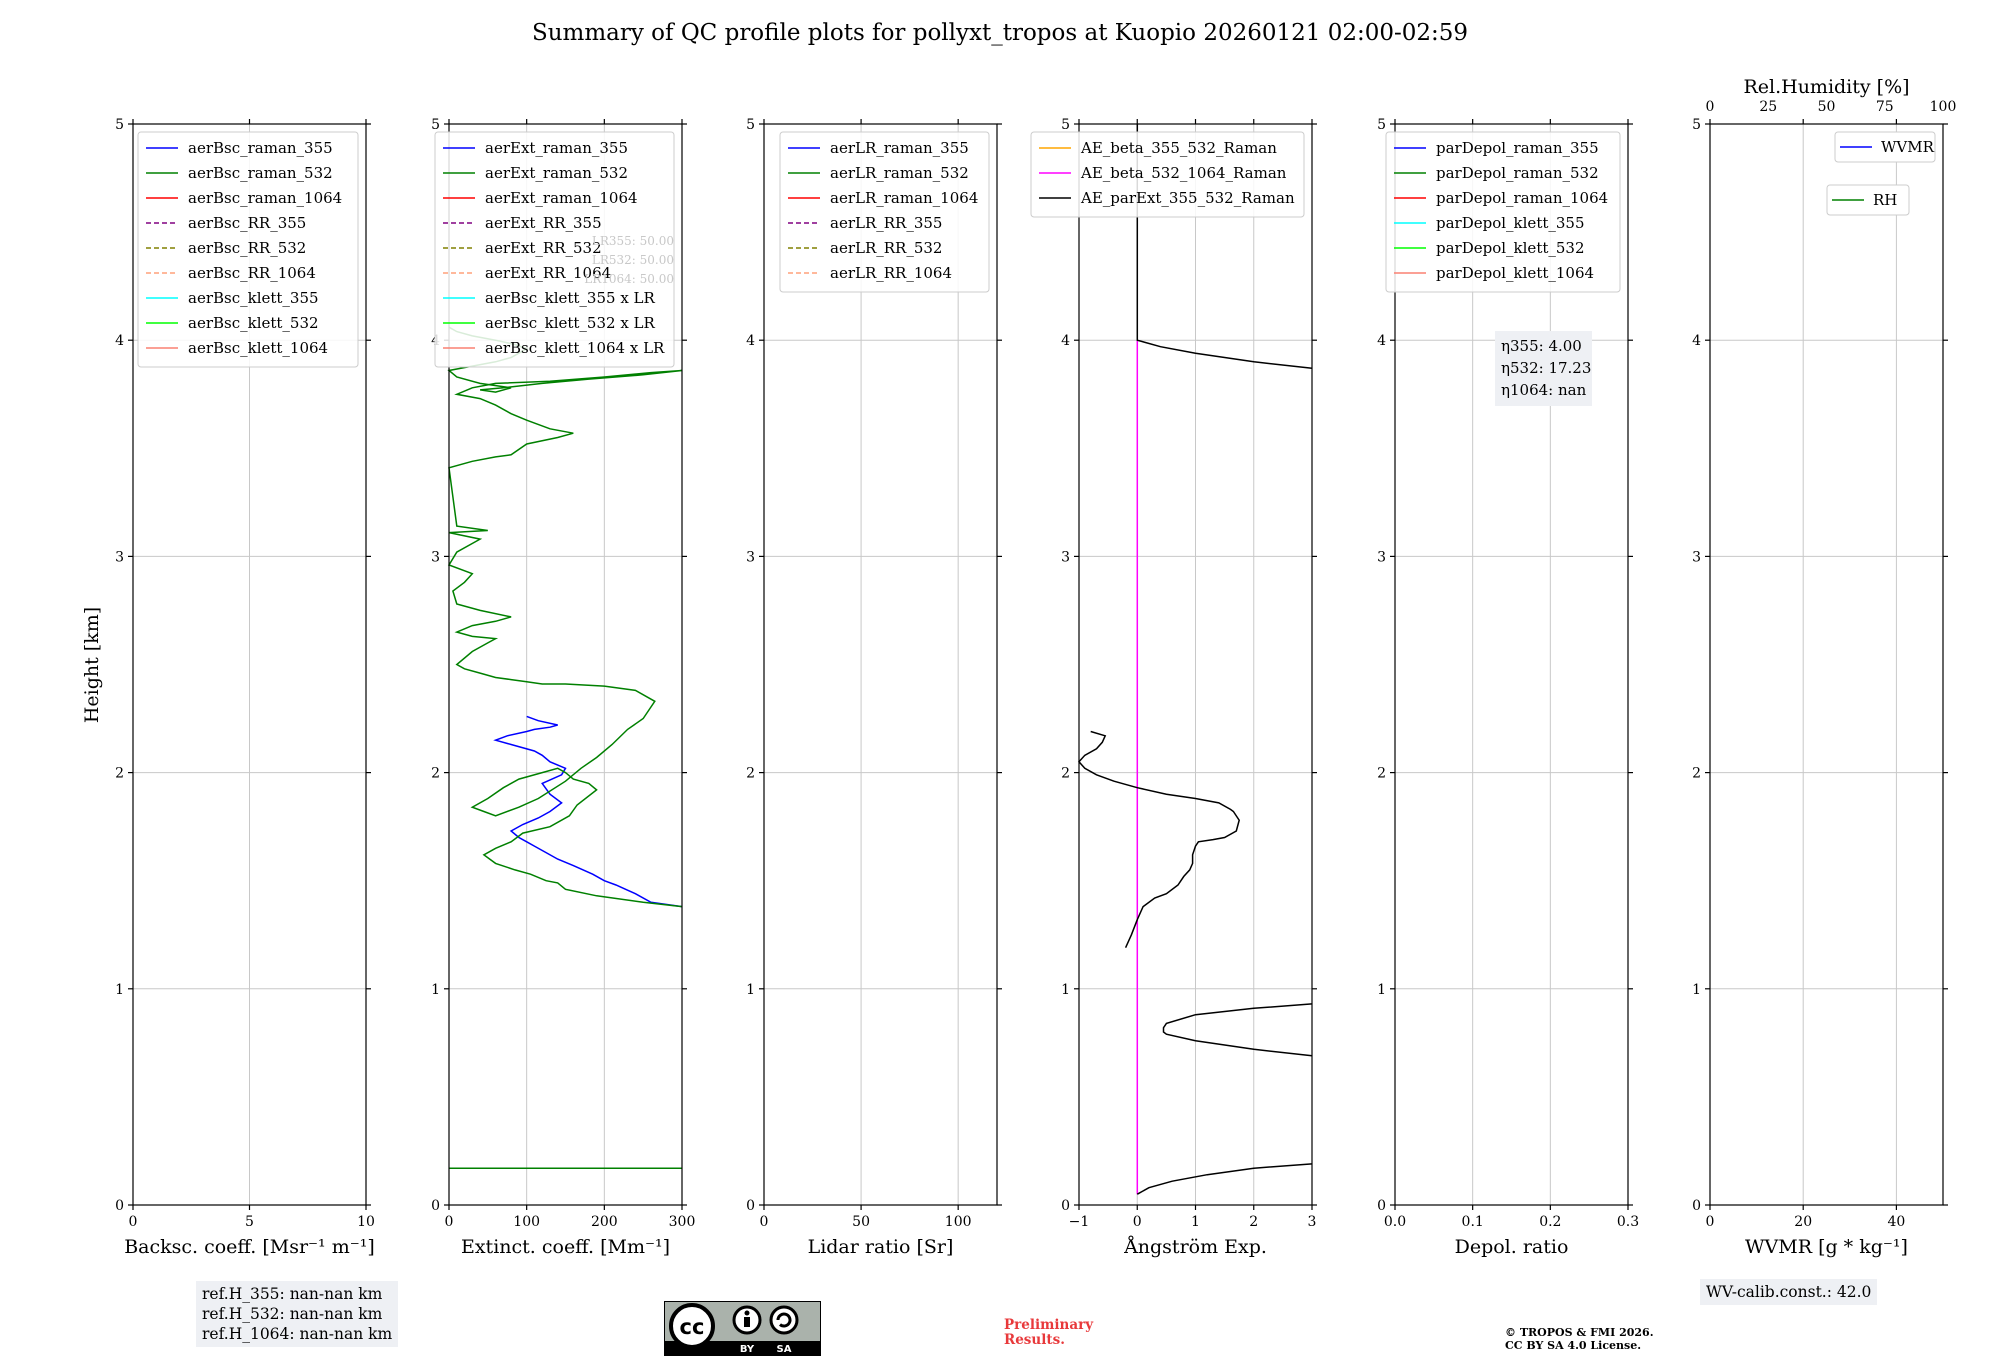 This screenshot has height=1360, width=2000. What do you see at coordinates (1510, 223) in the screenshot?
I see `legend-entry: parDepol_klett_355` at bounding box center [1510, 223].